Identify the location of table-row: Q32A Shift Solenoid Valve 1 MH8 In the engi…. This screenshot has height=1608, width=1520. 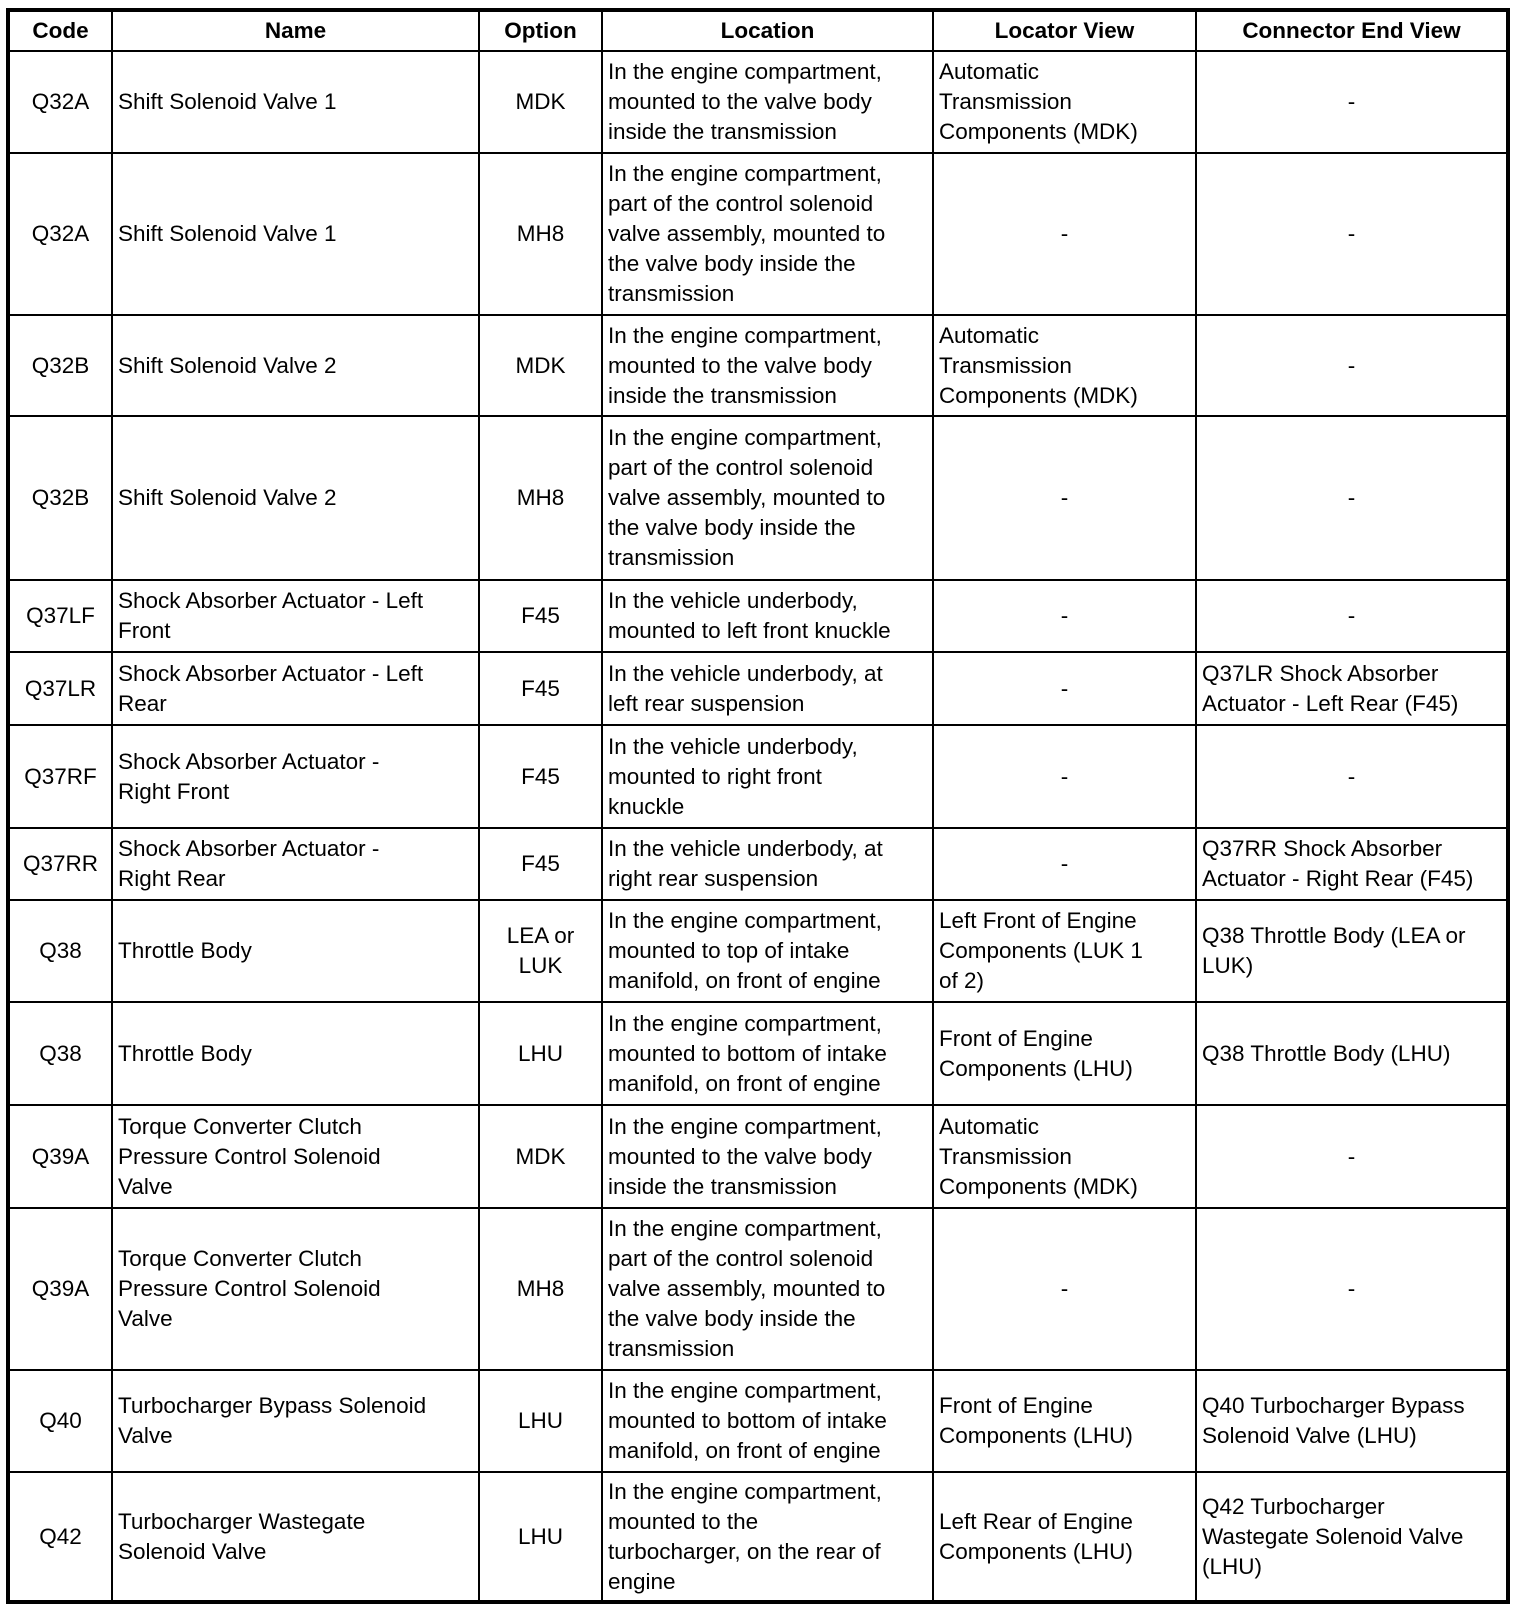
(758, 234).